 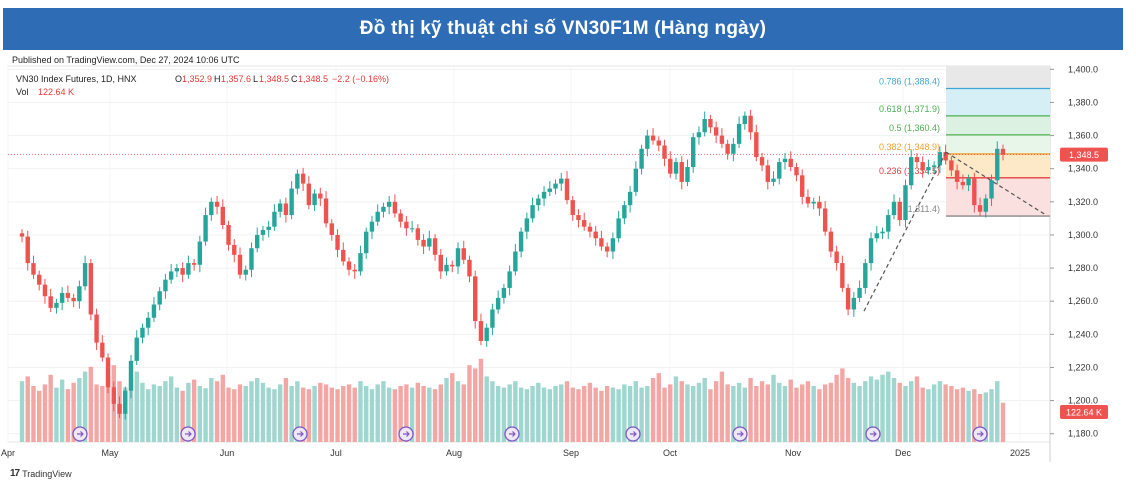 What do you see at coordinates (1083, 268) in the screenshot?
I see `y-tick-label: 1,280.0` at bounding box center [1083, 268].